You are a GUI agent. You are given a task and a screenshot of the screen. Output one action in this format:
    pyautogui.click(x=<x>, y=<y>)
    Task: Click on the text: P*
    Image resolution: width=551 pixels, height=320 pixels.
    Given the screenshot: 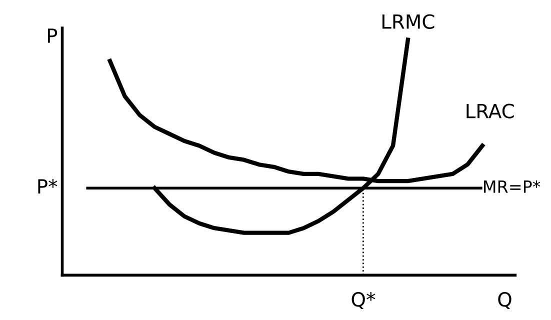 What is the action you would take?
    pyautogui.click(x=48, y=186)
    